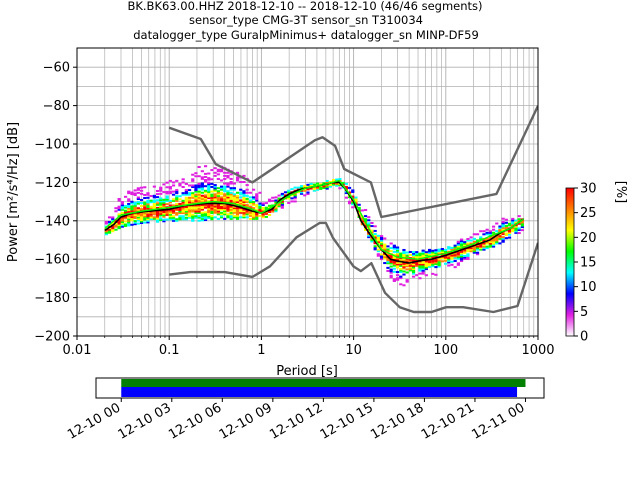  I want to click on y-ticks: −200 −180 −160 −140 −120 −100 −80 −60, so click(55, 203).